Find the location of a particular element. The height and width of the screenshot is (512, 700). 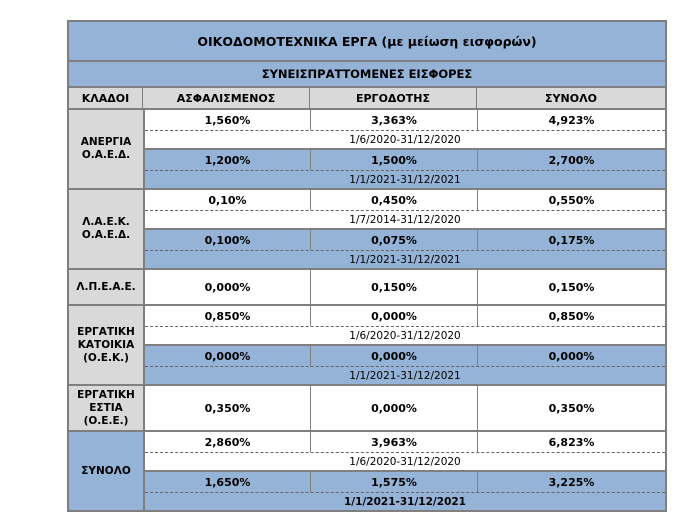

table-subtitle: ΣΥΝΕΙΣΠΡΑΤΤΟΜΕΝΕΣ ΕΙΣΦΟΡΕΣ is located at coordinates (367, 75).